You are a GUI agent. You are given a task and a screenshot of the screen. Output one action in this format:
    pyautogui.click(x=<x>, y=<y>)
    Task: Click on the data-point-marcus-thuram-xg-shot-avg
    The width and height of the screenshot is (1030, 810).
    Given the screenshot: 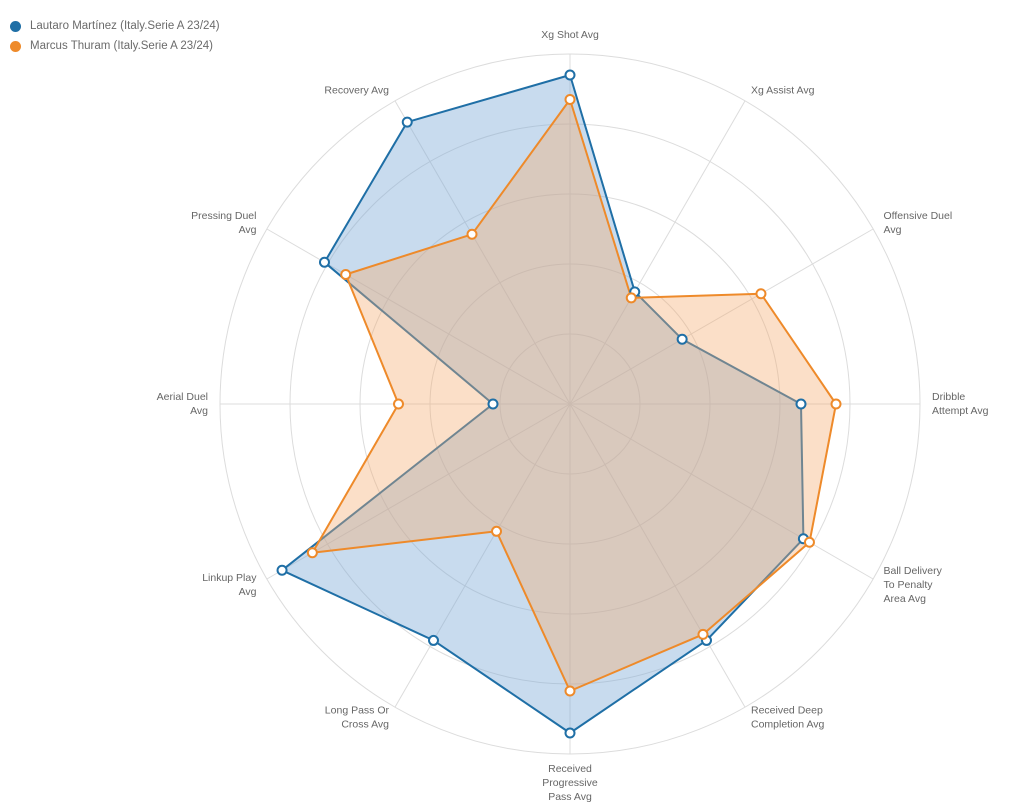 What is the action you would take?
    pyautogui.click(x=570, y=99)
    